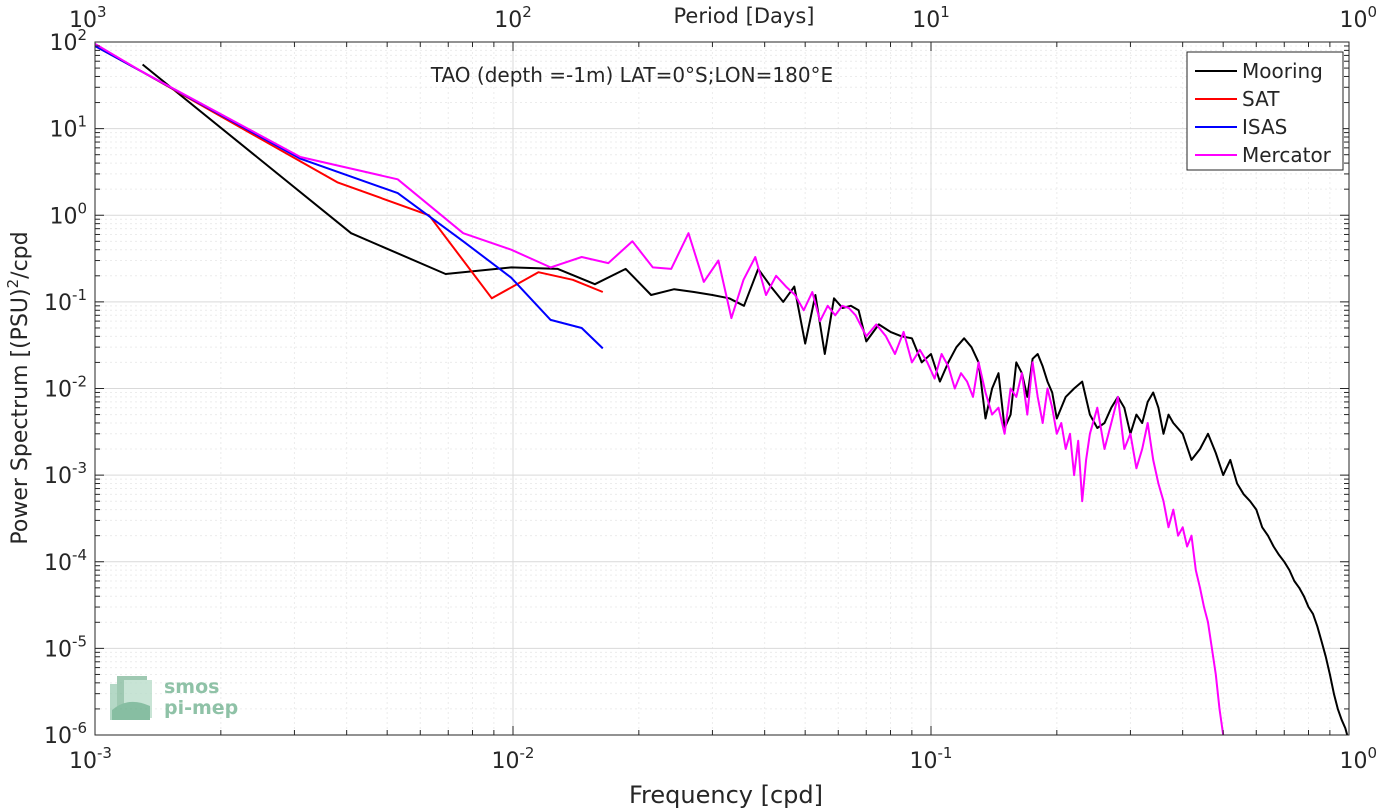 Image resolution: width=1377 pixels, height=809 pixels. What do you see at coordinates (1282, 71) in the screenshot?
I see `legend-label-mooring: Mooring` at bounding box center [1282, 71].